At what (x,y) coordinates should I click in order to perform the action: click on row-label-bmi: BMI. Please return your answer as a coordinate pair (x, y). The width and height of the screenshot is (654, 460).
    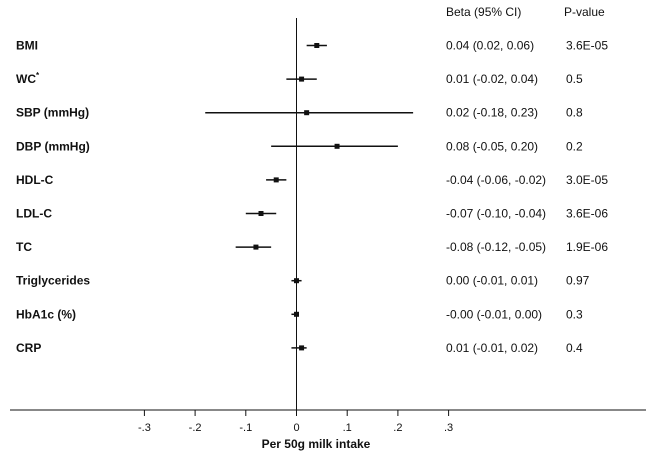
    Looking at the image, I should click on (27, 46).